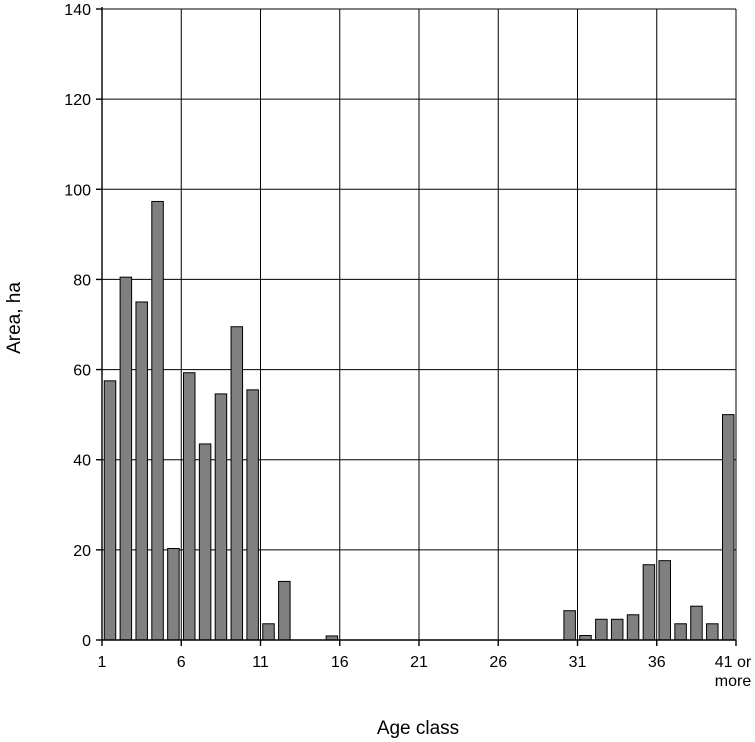 This screenshot has width=755, height=742. Describe the element at coordinates (82, 461) in the screenshot. I see `y-tick-label-40: 40` at that location.